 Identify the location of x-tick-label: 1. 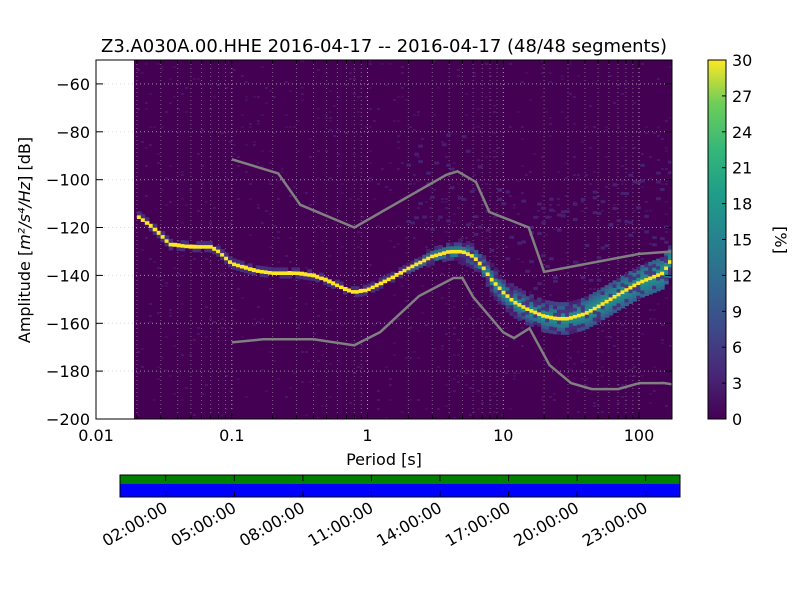
(367, 435).